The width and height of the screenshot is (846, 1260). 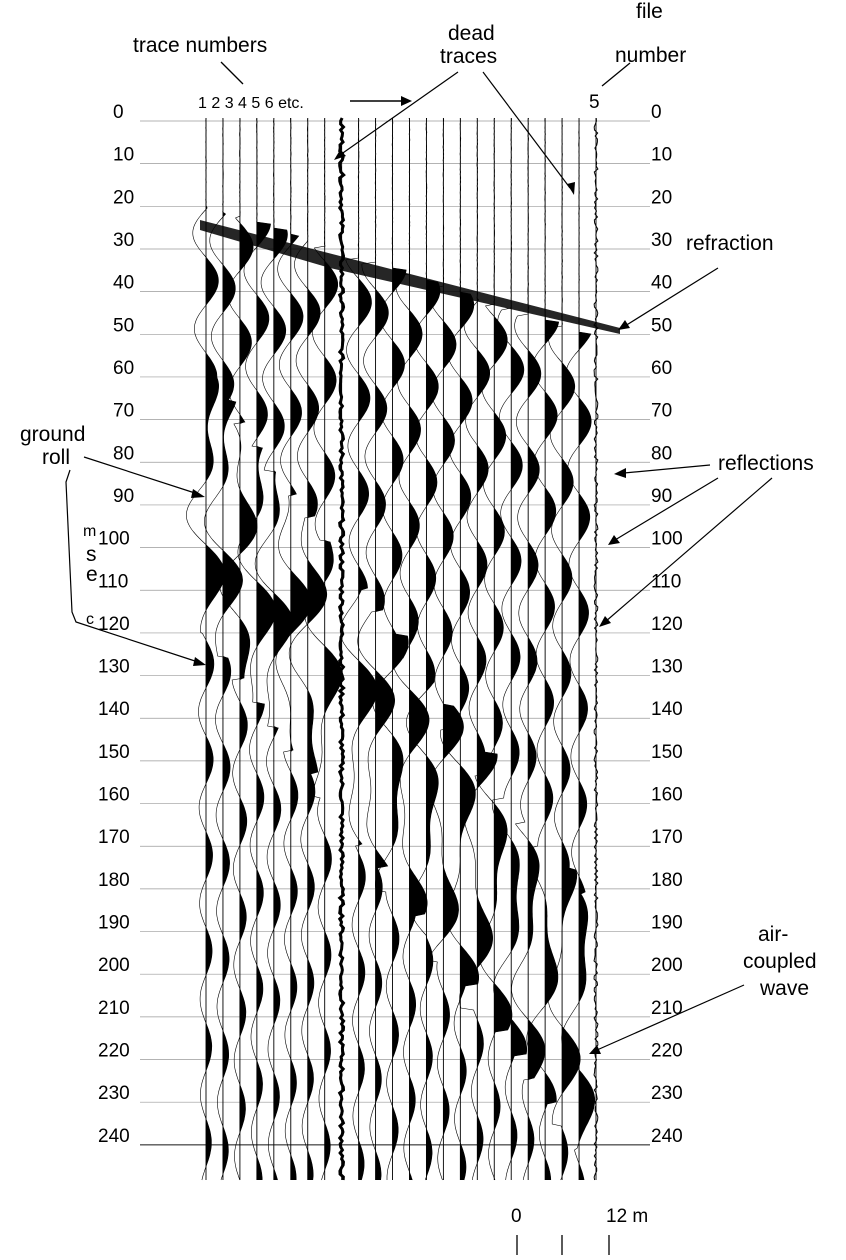 What do you see at coordinates (595, 1049) in the screenshot?
I see `air-coupled-arrowhead` at bounding box center [595, 1049].